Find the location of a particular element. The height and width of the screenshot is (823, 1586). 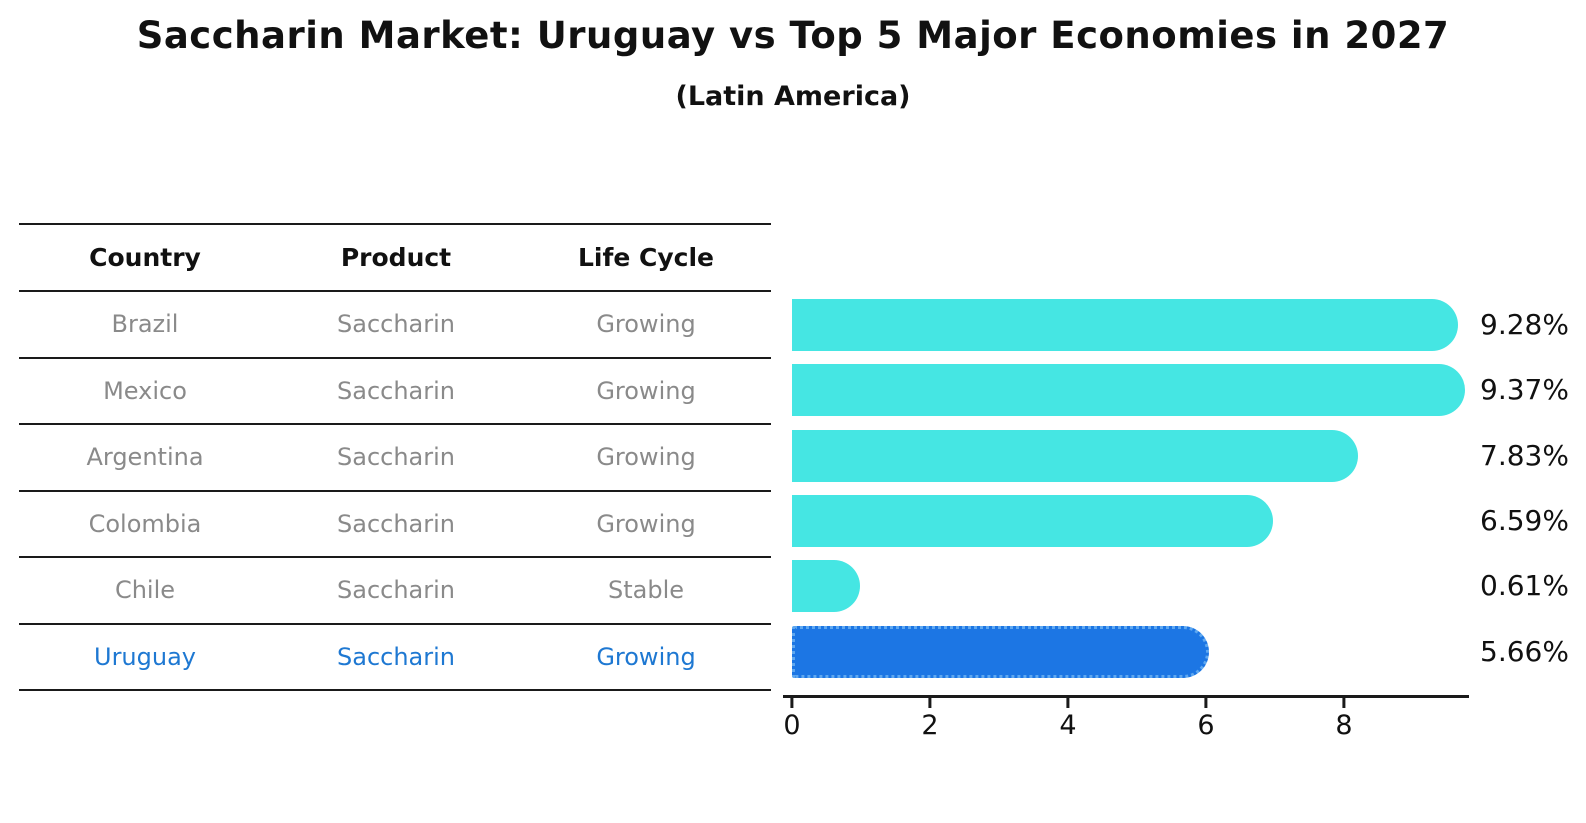

header-cell-country: Country is located at coordinates (145, 257).